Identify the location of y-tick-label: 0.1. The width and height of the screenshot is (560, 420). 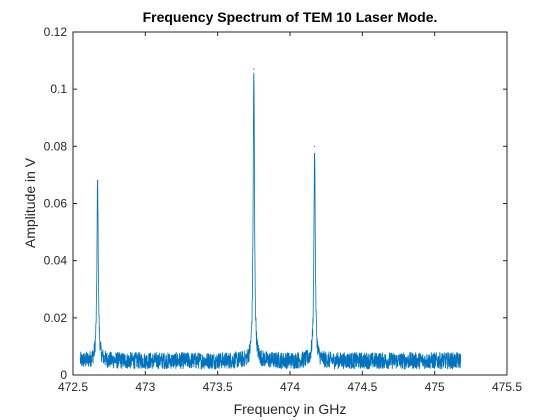
(58, 89).